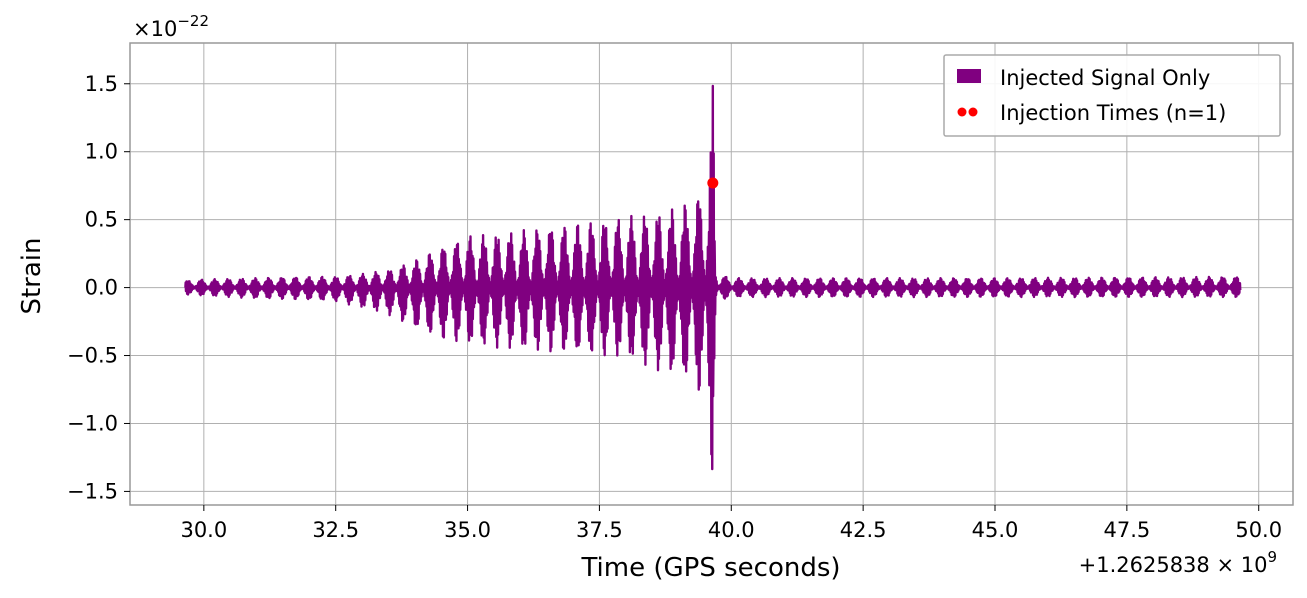 The width and height of the screenshot is (1307, 598). Describe the element at coordinates (710, 568) in the screenshot. I see `x-axis-label: Time (GPS seconds)` at that location.